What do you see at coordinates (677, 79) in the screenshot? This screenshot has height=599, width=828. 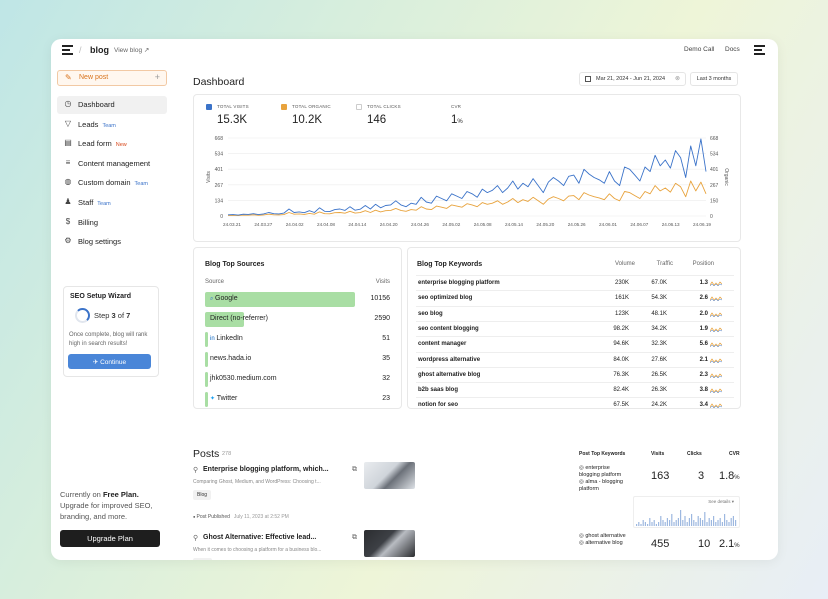 I see `clear-date-icon: ⊗` at bounding box center [677, 79].